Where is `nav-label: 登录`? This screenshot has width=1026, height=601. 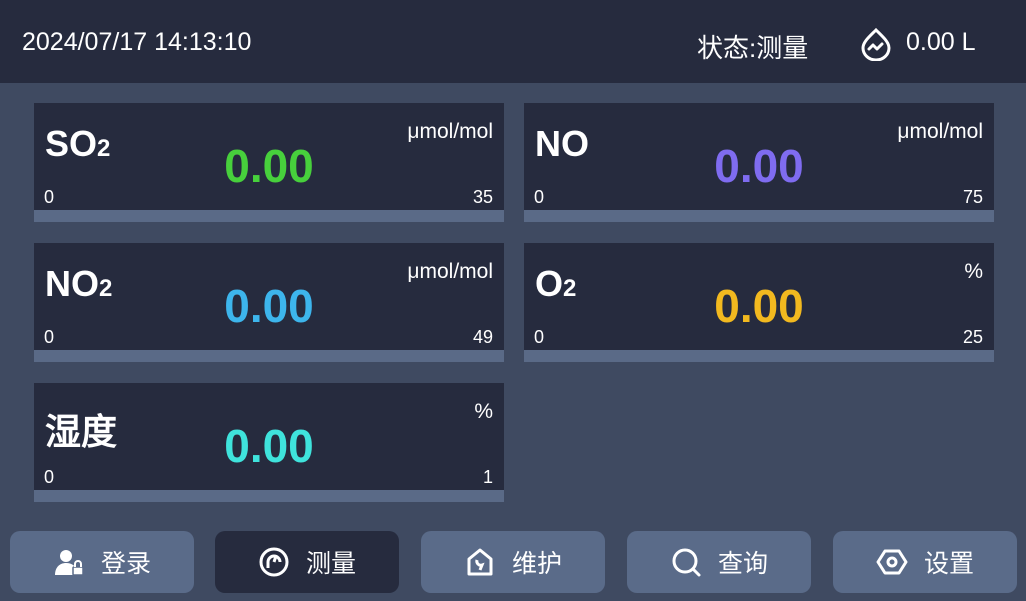
nav-label: 登录 is located at coordinates (125, 564).